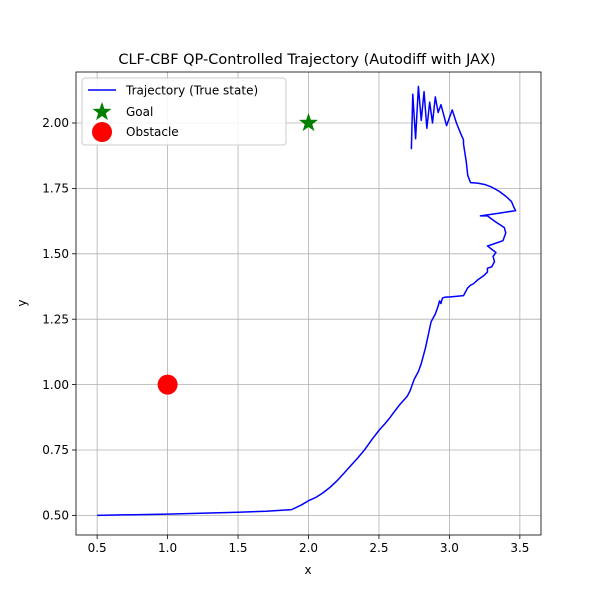 This screenshot has width=600, height=600. What do you see at coordinates (55, 189) in the screenshot?
I see `y-tick-label: 1.75` at bounding box center [55, 189].